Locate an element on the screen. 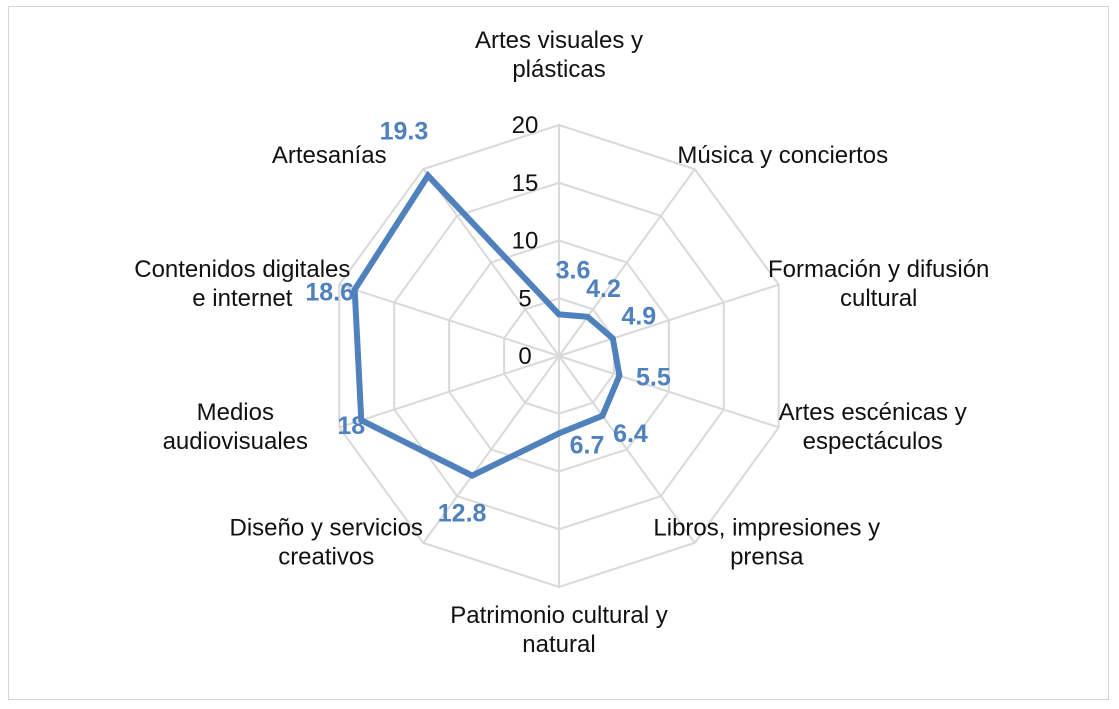 This screenshot has width=1119, height=709. data-label: 3.6 is located at coordinates (573, 270).